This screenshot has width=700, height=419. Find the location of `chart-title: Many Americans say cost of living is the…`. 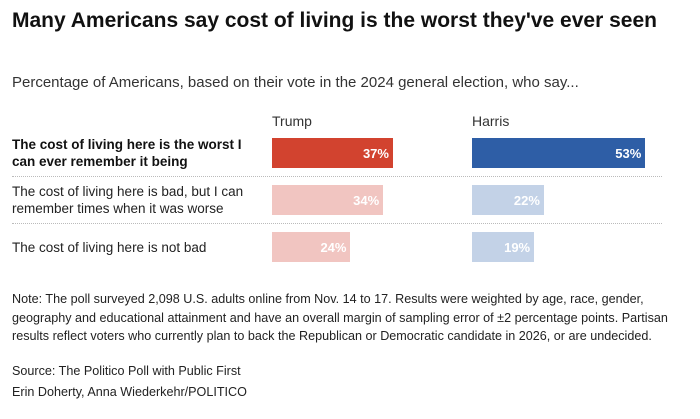

chart-title: Many Americans say cost of living is the… is located at coordinates (334, 20).